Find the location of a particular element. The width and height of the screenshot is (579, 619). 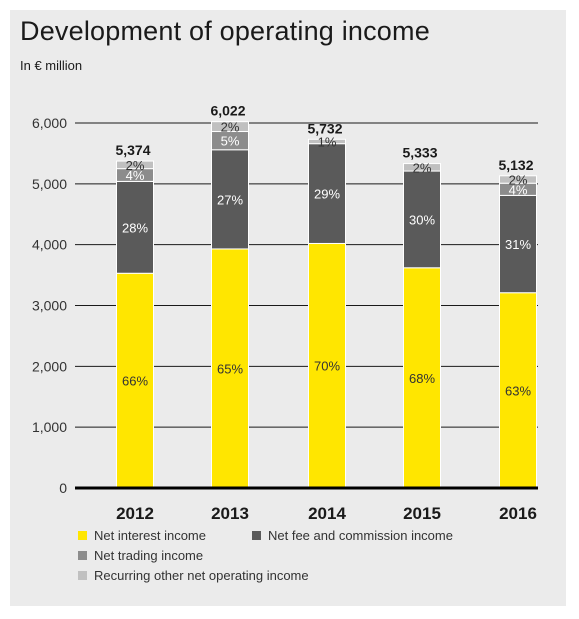

segment-label: 29% is located at coordinates (327, 194).